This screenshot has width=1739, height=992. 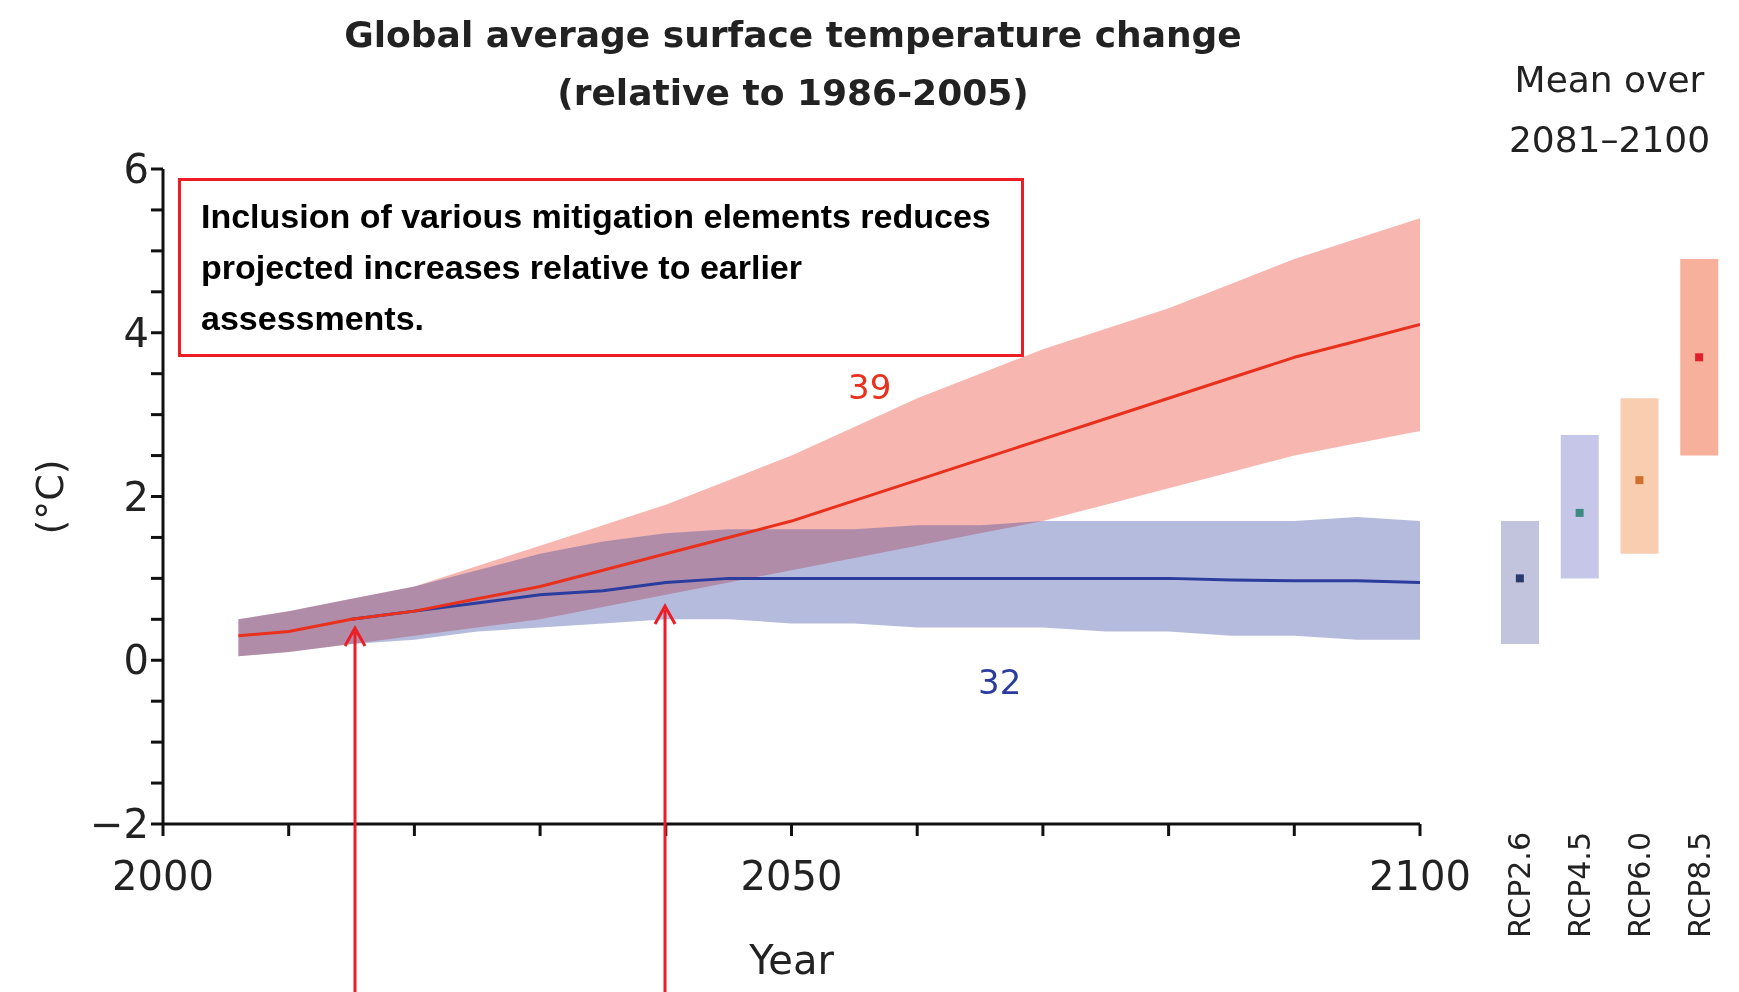 What do you see at coordinates (1699, 885) in the screenshot?
I see `x-tick-label: RCP8.5` at bounding box center [1699, 885].